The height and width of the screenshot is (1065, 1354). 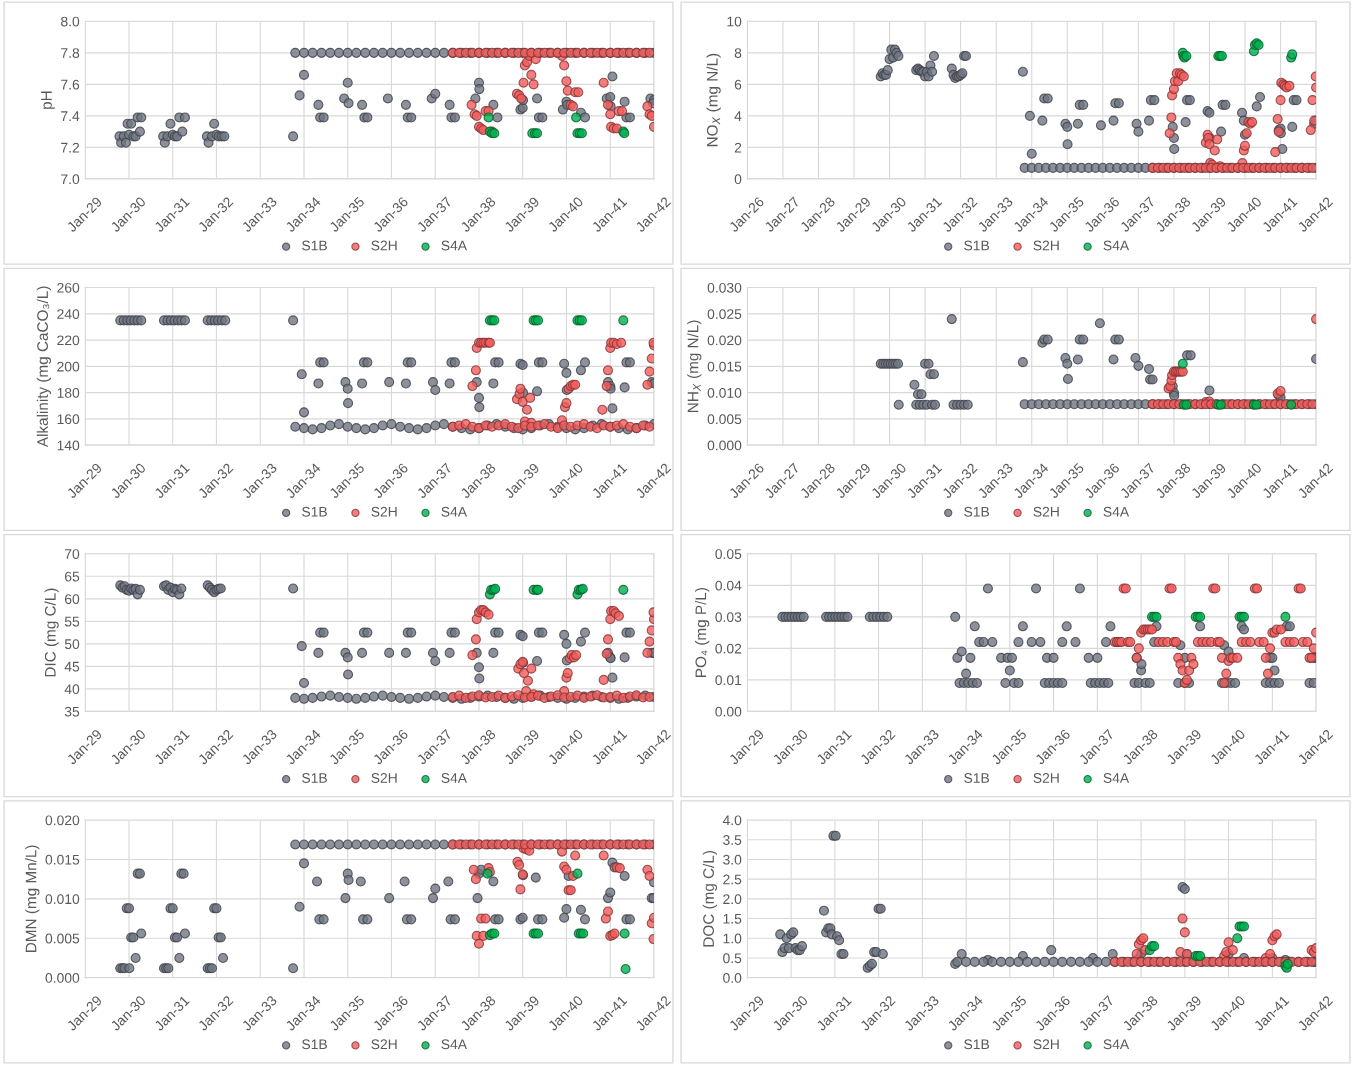 What do you see at coordinates (70, 21) in the screenshot?
I see `y-tick-label: 8.0` at bounding box center [70, 21].